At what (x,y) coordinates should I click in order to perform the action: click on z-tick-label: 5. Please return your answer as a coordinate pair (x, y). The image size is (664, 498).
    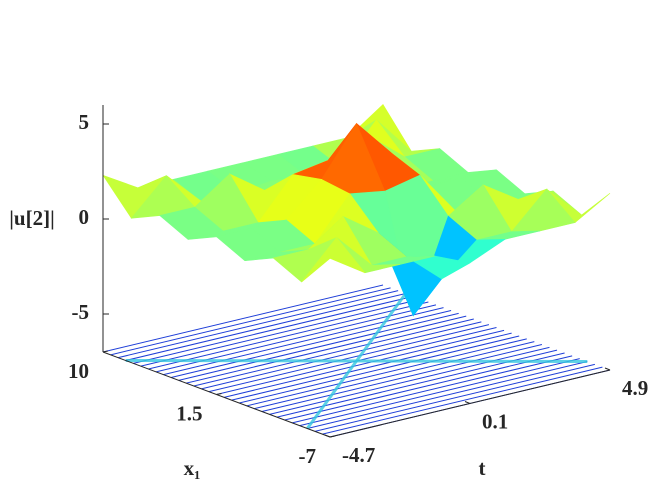
    Looking at the image, I should click on (84, 122).